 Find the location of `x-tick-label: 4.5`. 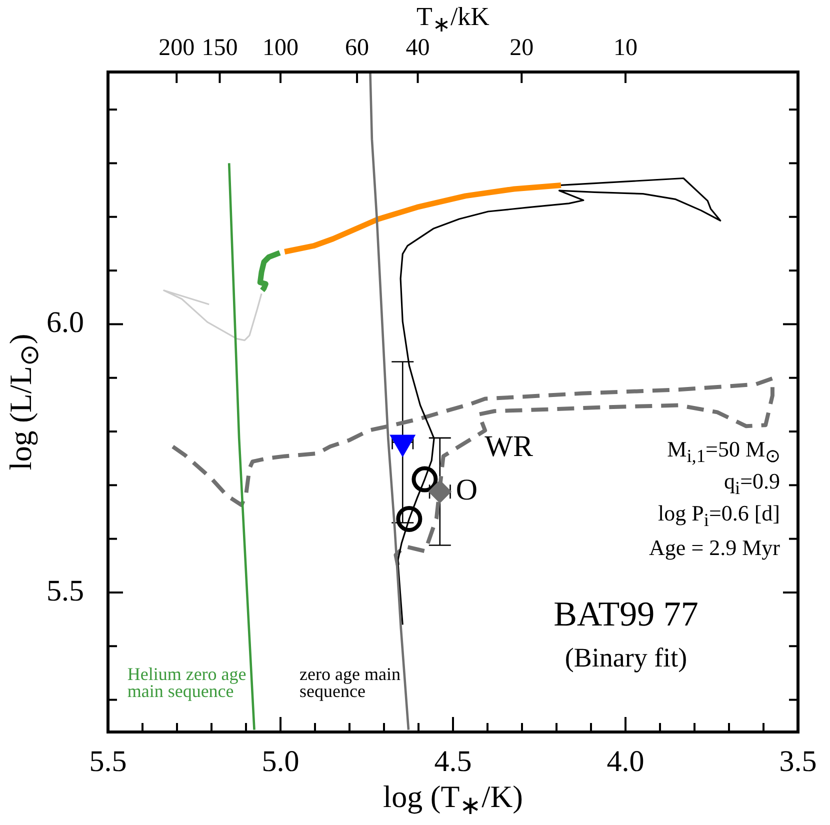

x-tick-label: 4.5 is located at coordinates (453, 761).